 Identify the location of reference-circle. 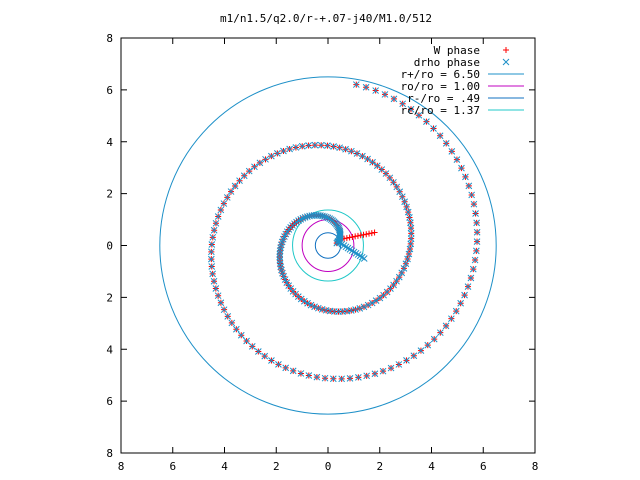
(328, 245).